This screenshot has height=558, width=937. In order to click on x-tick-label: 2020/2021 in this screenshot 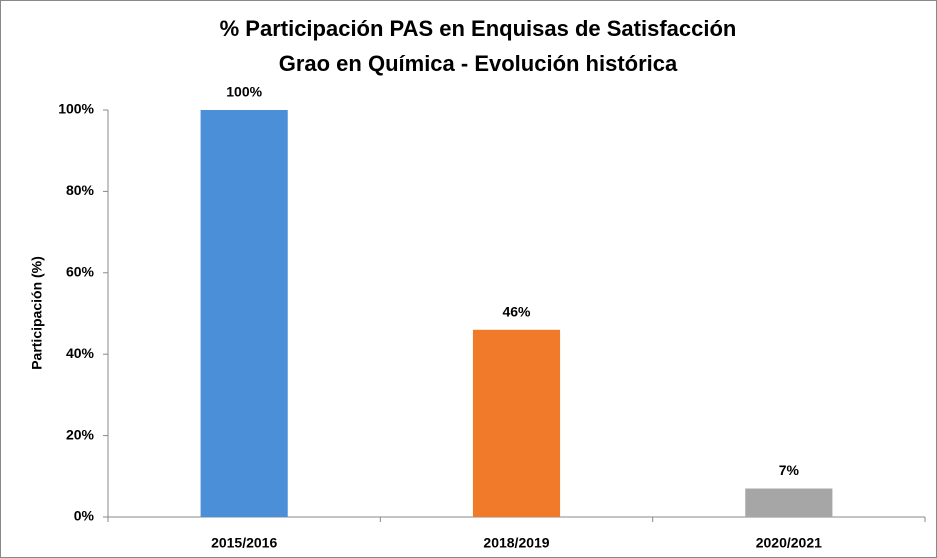, I will do `click(789, 543)`.